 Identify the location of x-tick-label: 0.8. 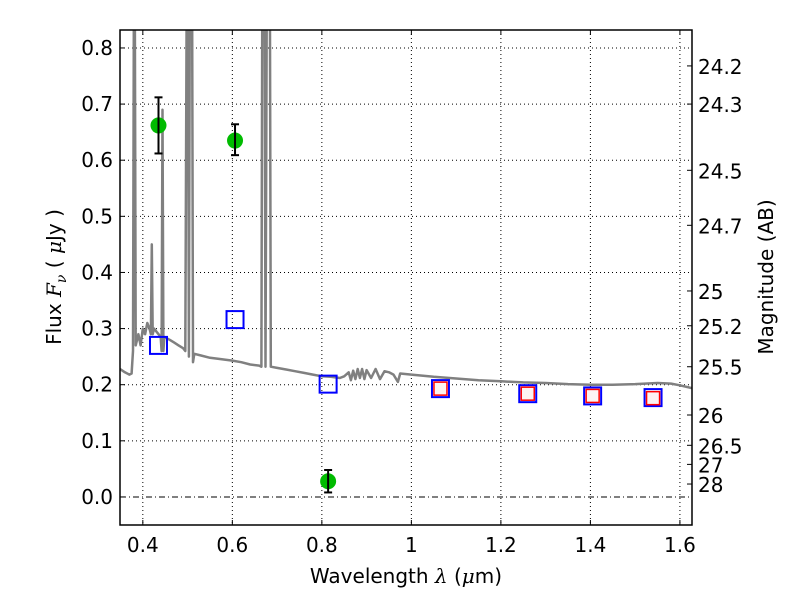
(322, 545).